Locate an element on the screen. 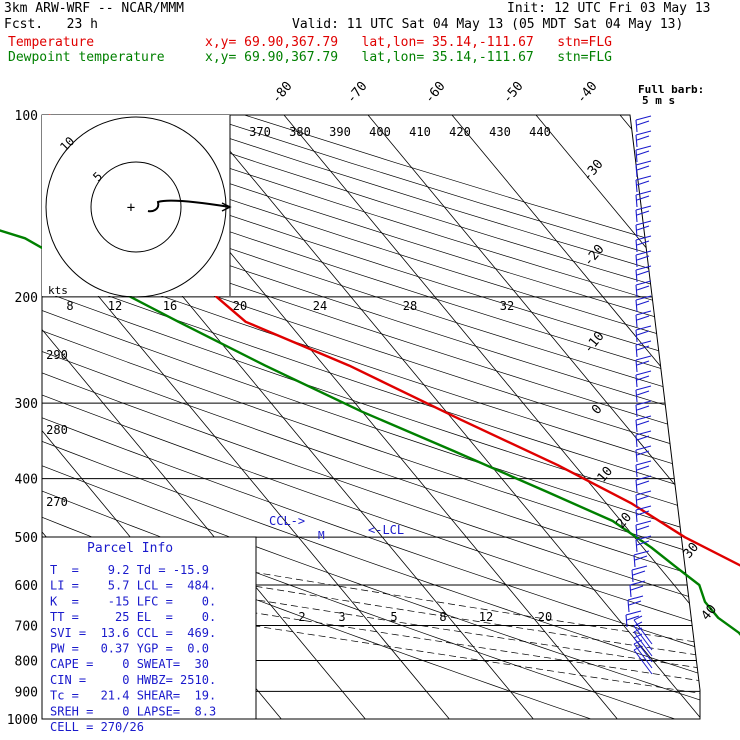 The height and width of the screenshot is (740, 740). mixing-ratio-line is located at coordinates (728, 652).